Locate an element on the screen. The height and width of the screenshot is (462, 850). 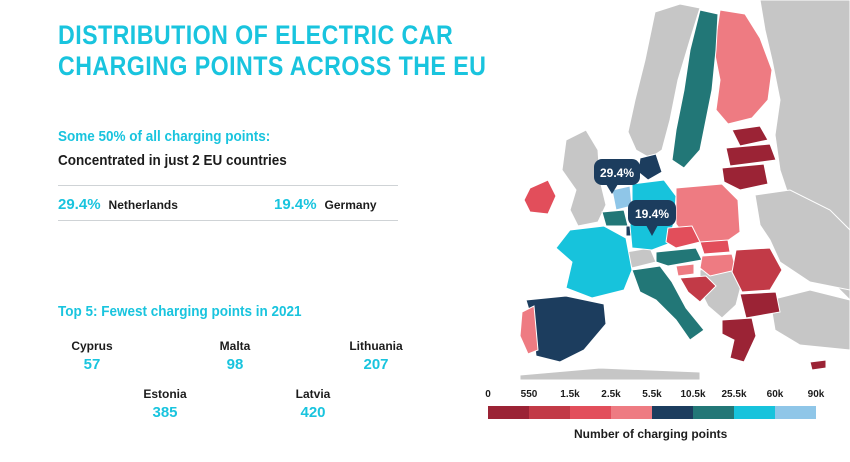
map-country-slovenia is located at coordinates (685, 270).